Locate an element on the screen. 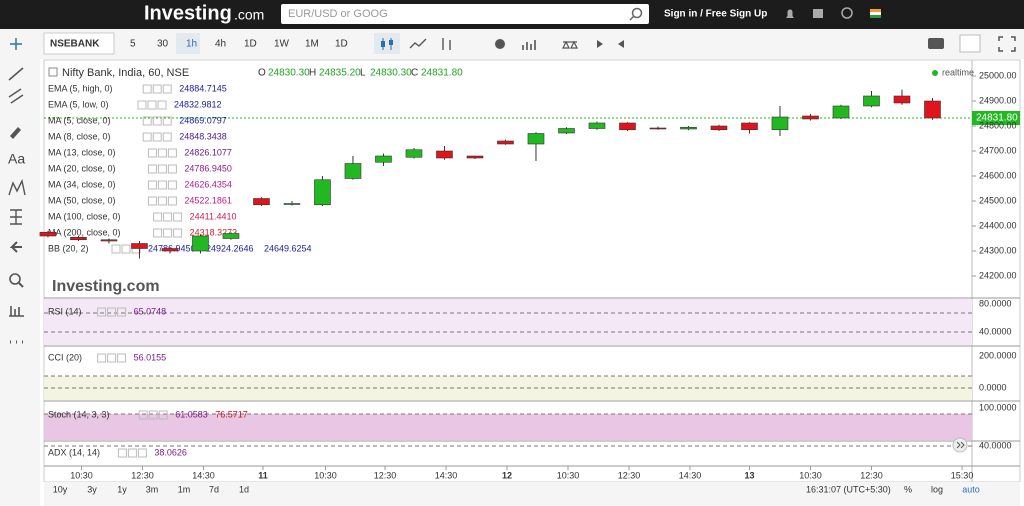 The width and height of the screenshot is (1024, 506). bars-button is located at coordinates (446, 44).